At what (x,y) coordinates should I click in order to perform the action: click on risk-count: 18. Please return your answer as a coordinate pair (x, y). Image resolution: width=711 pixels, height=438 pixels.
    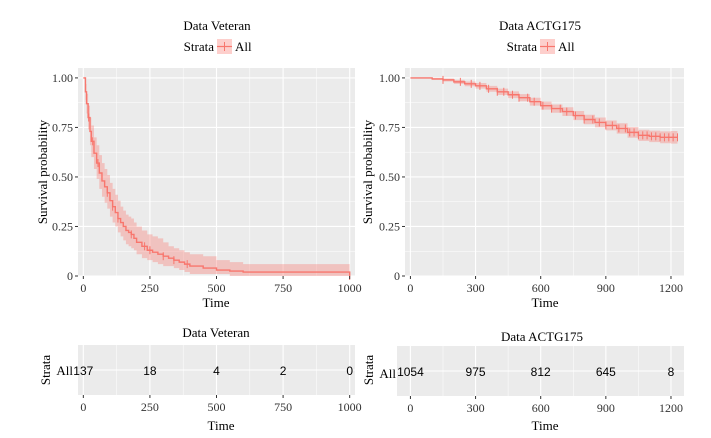
    Looking at the image, I should click on (150, 371).